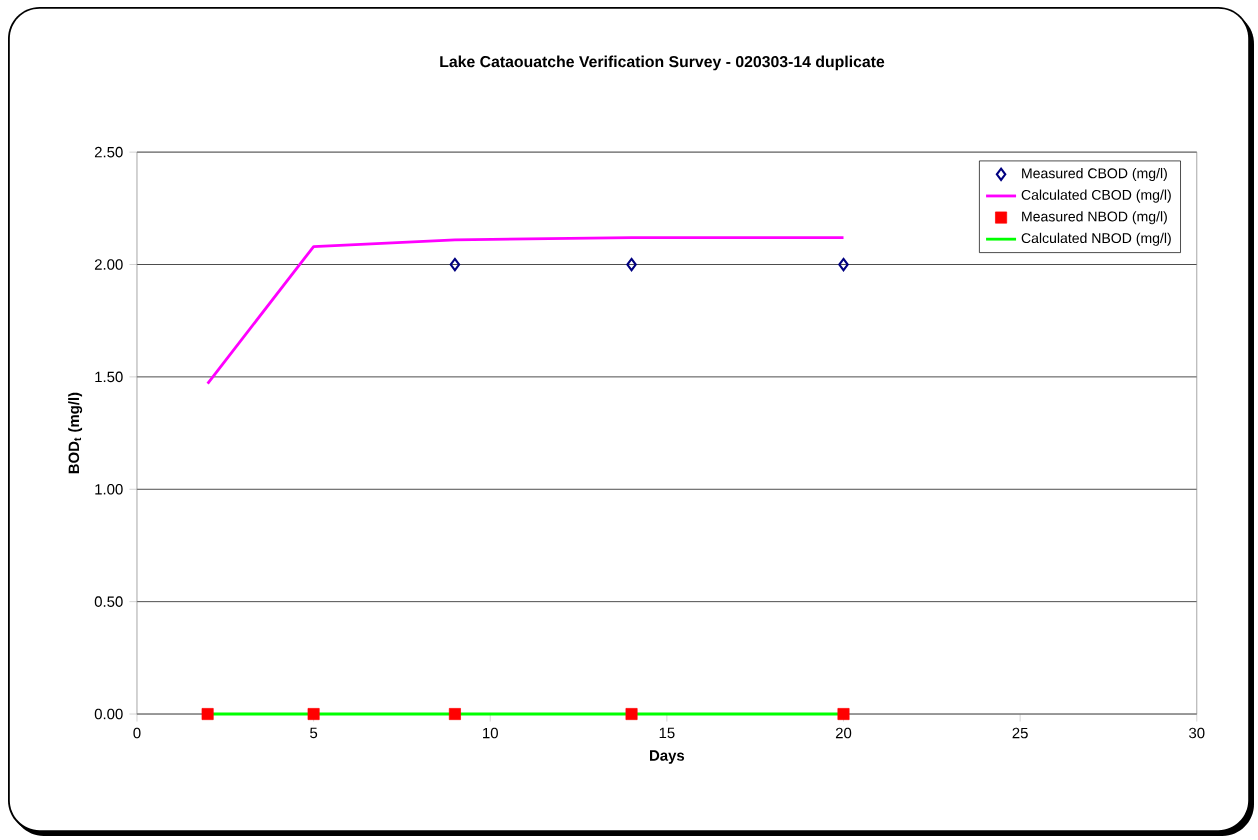 This screenshot has width=1258, height=840. Describe the element at coordinates (525, 311) in the screenshot. I see `line-series` at that location.